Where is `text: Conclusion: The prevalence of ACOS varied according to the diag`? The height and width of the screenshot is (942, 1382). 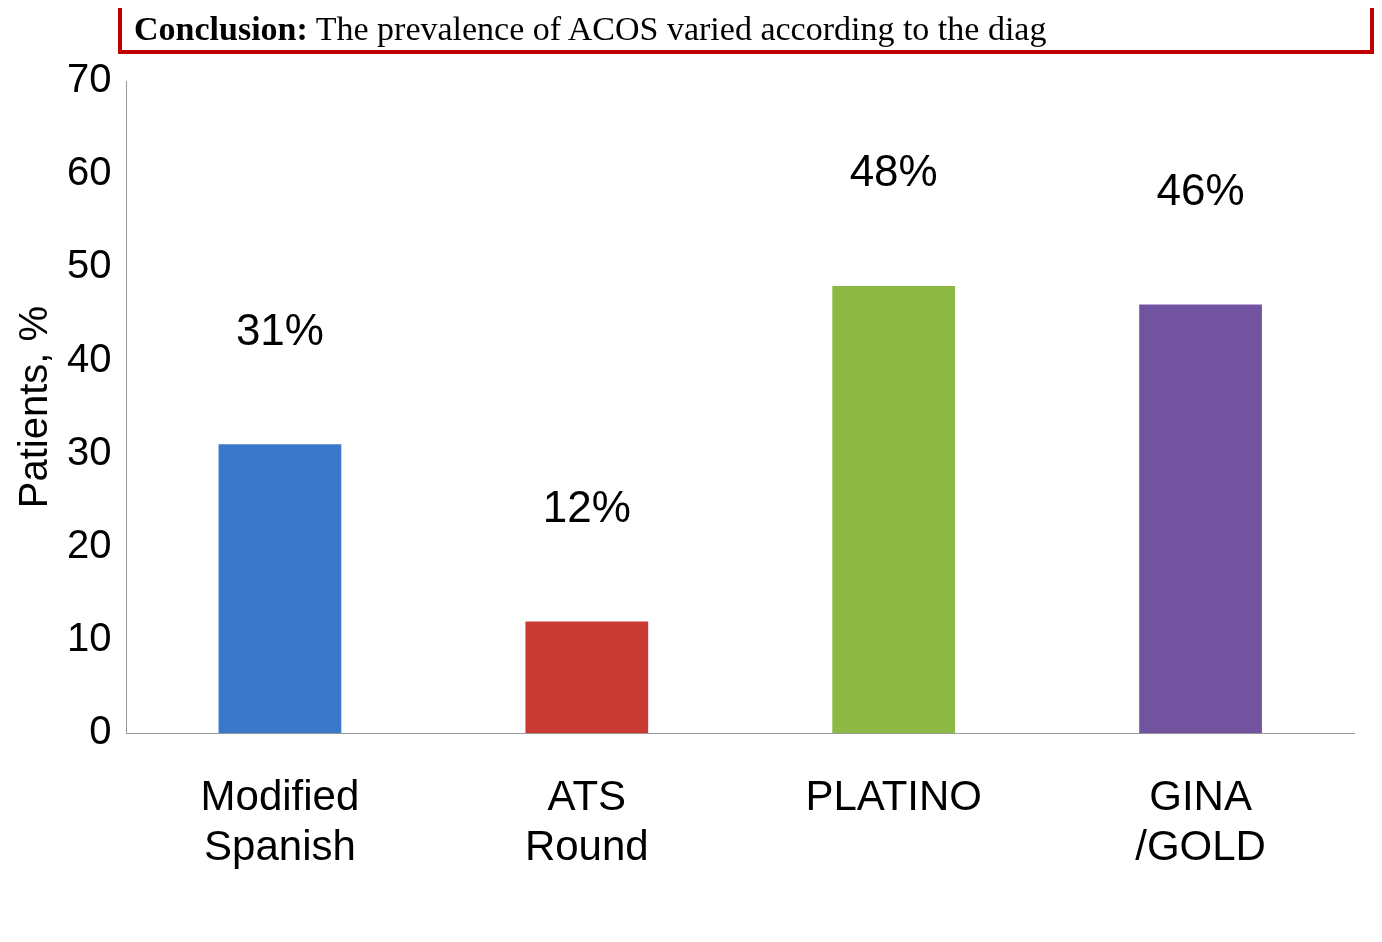
text: Conclusion: The prevalence of ACOS varied according to the diag is located at coordinates (746, 31).